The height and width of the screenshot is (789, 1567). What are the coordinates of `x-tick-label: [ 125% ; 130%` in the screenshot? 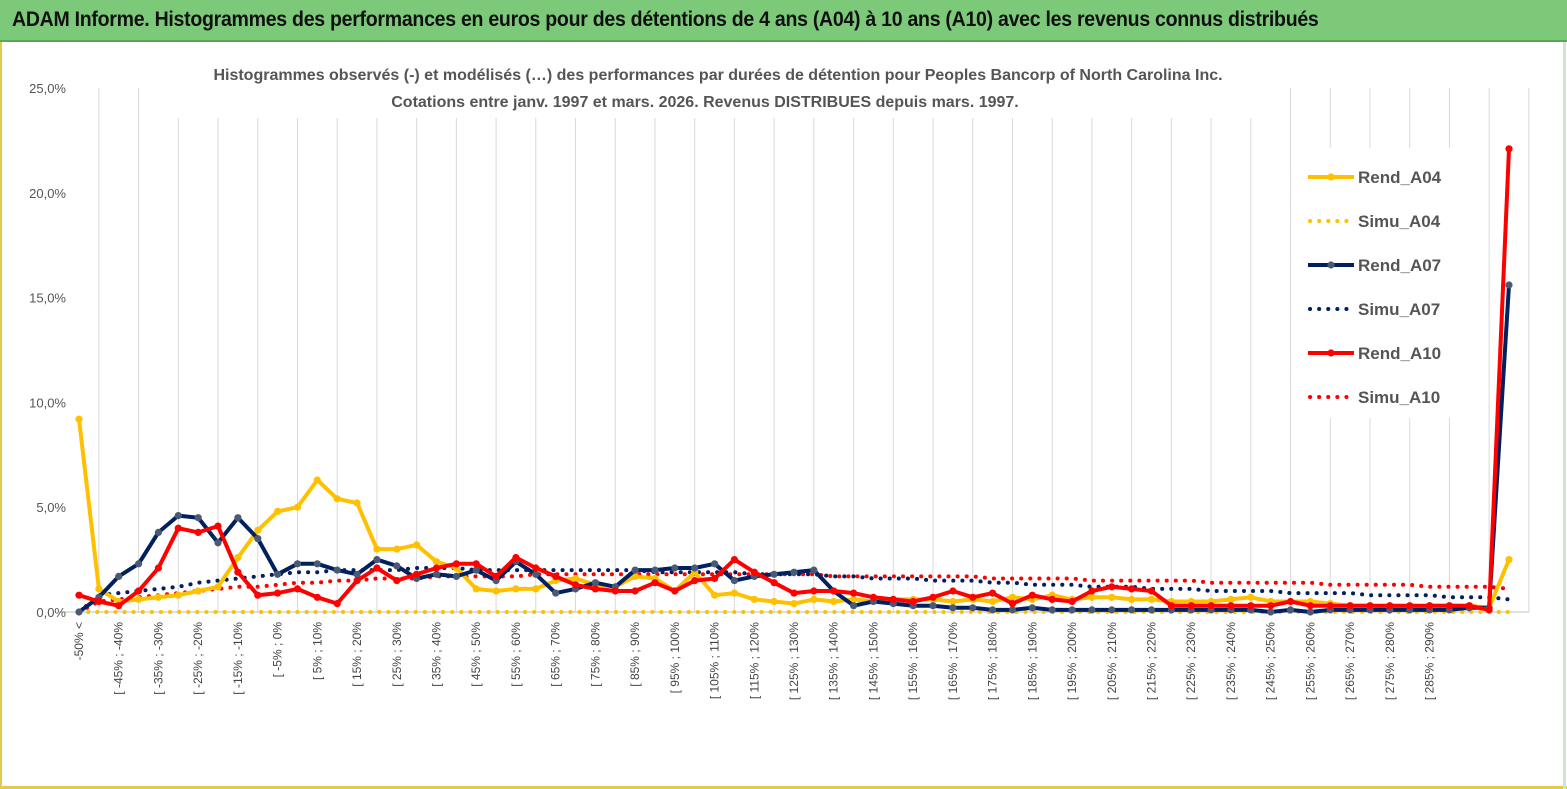 It's located at (794, 661).